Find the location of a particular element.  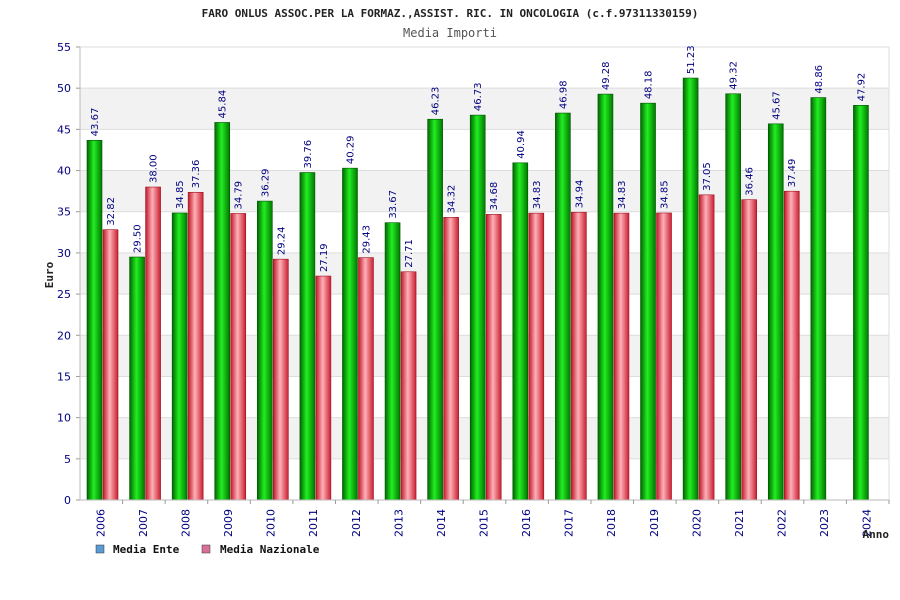

y-tick-label: 50 is located at coordinates (64, 88).